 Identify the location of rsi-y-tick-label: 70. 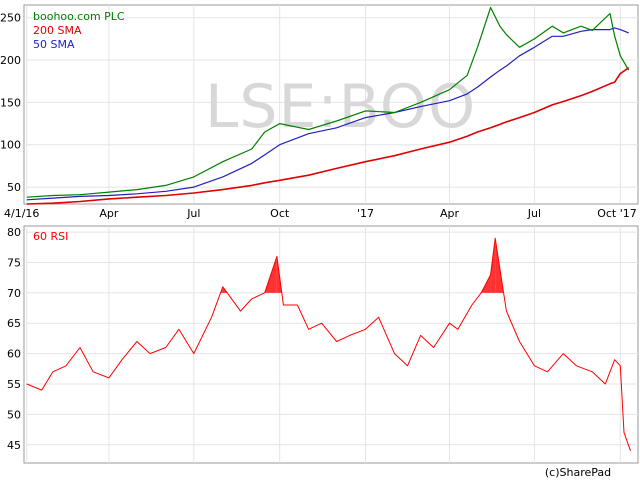
(14, 293).